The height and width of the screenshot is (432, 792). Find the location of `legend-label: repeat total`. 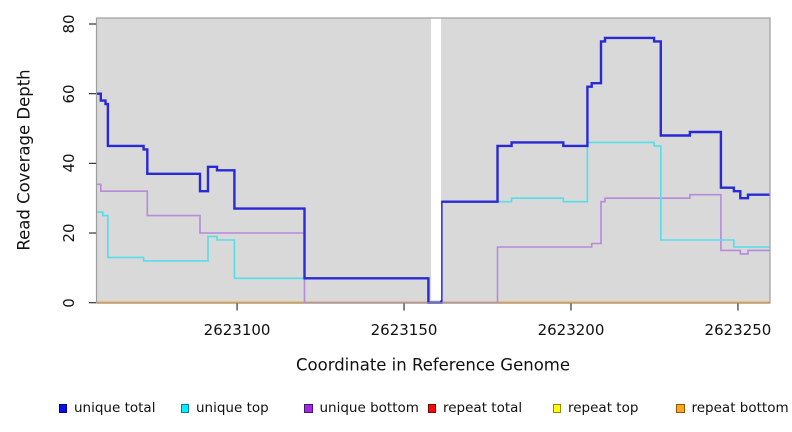

legend-label: repeat total is located at coordinates (483, 408).